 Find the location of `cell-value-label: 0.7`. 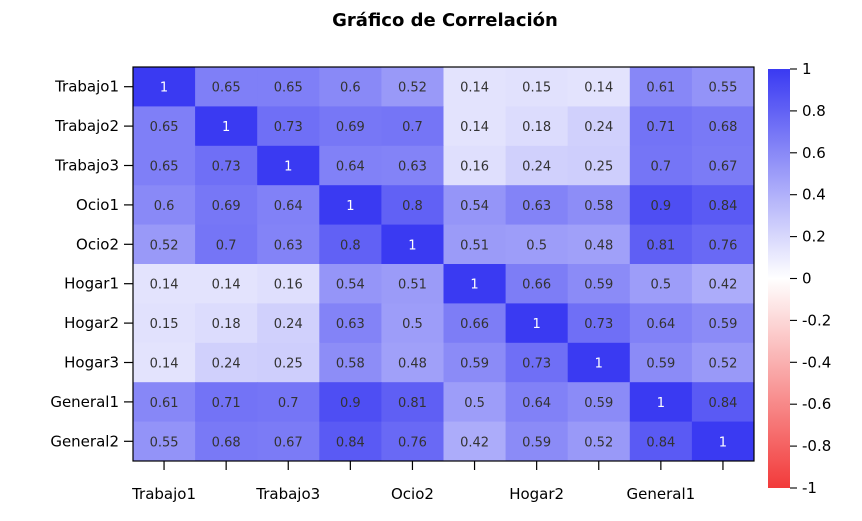

cell-value-label: 0.7 is located at coordinates (661, 167).